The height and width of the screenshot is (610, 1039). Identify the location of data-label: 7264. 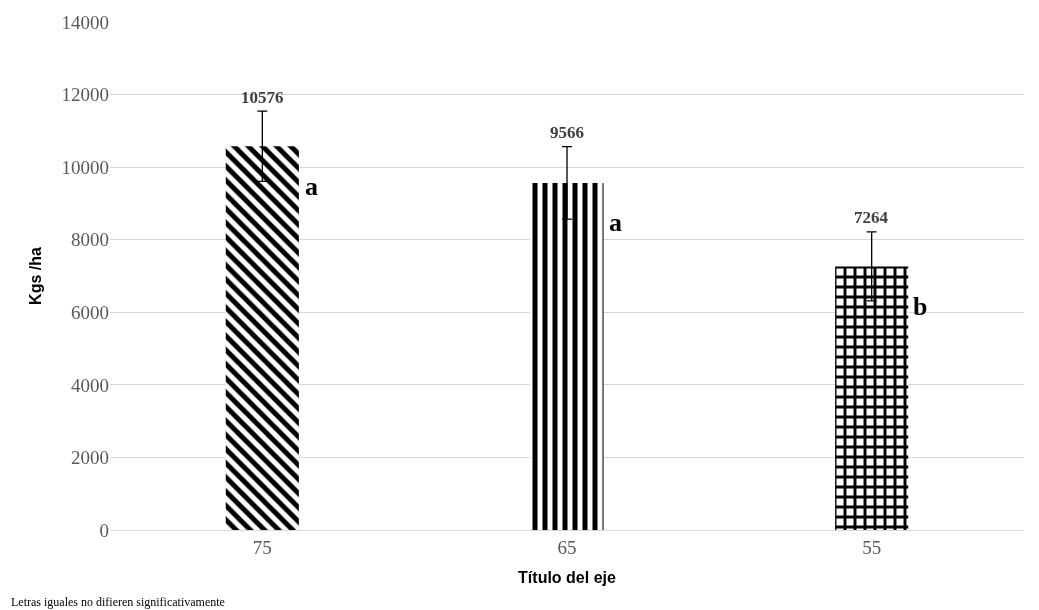
(871, 217).